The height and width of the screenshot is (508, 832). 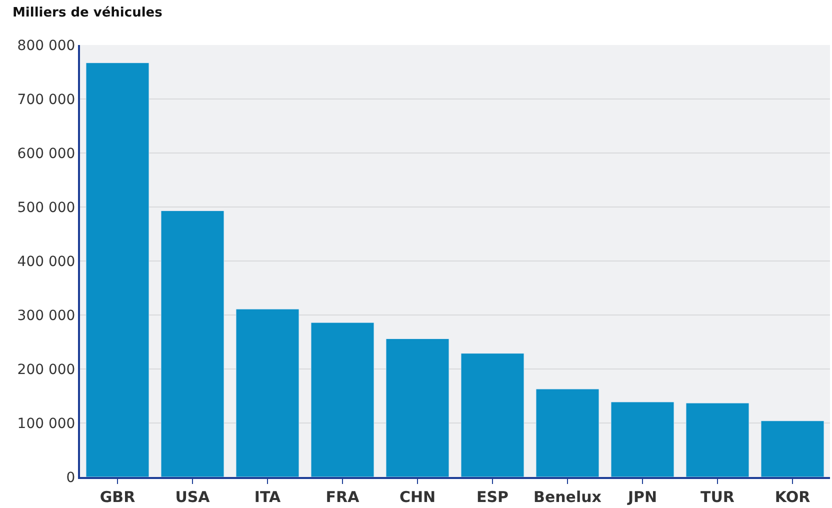 What do you see at coordinates (46, 208) in the screenshot?
I see `y-tick-label: 500 000` at bounding box center [46, 208].